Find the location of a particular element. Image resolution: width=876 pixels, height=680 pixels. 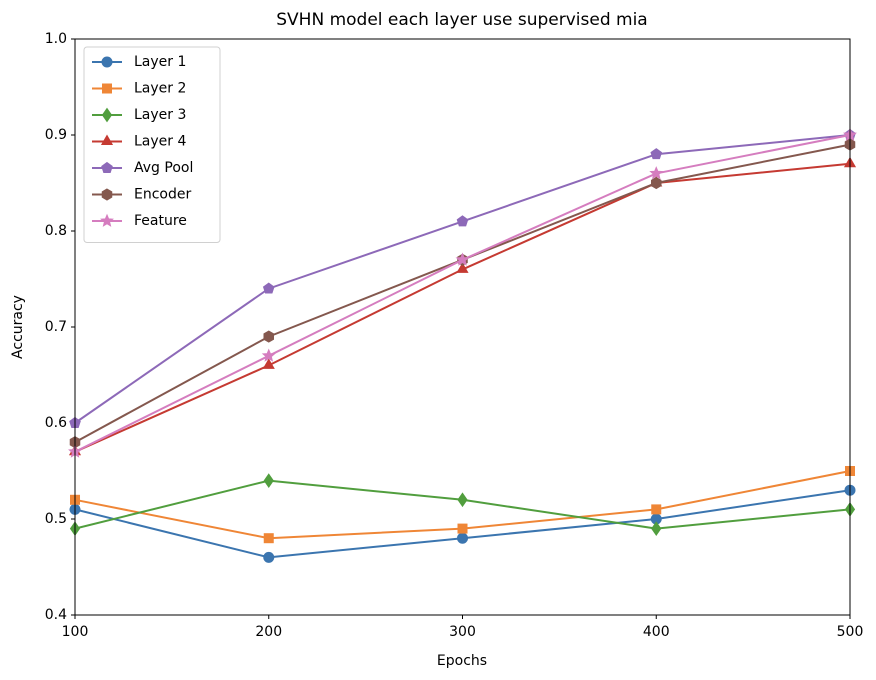

y-tick-label: 0.5 is located at coordinates (56, 519).